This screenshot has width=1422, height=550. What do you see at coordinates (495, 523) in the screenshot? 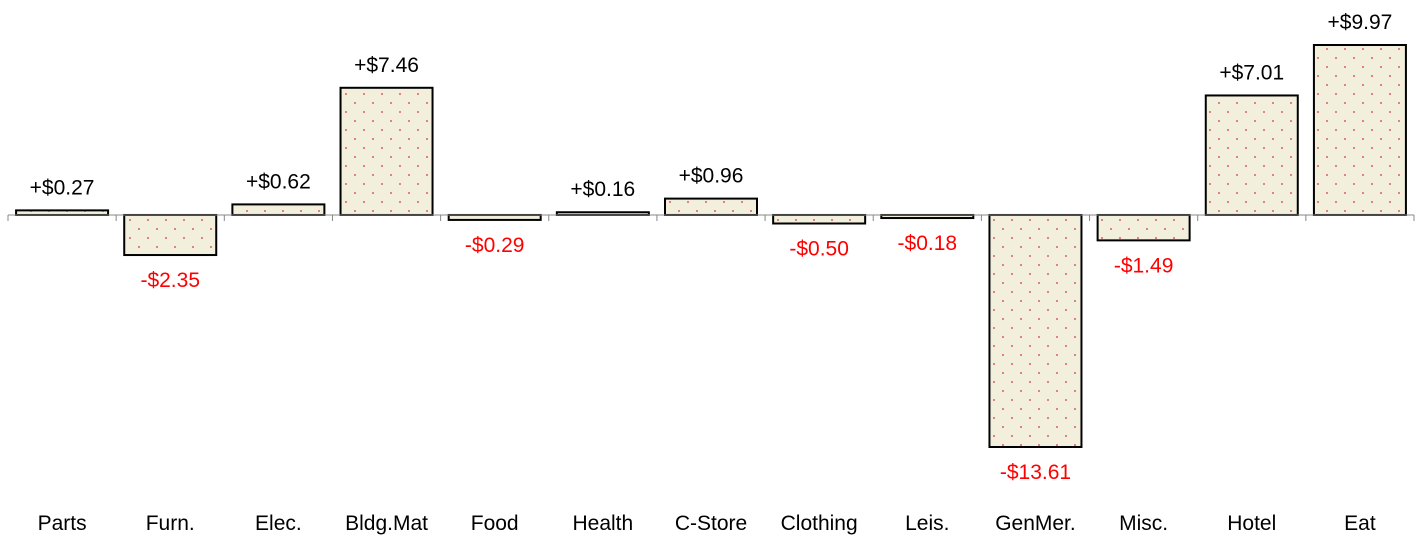
I see `x-tick-label: Food` at bounding box center [495, 523].